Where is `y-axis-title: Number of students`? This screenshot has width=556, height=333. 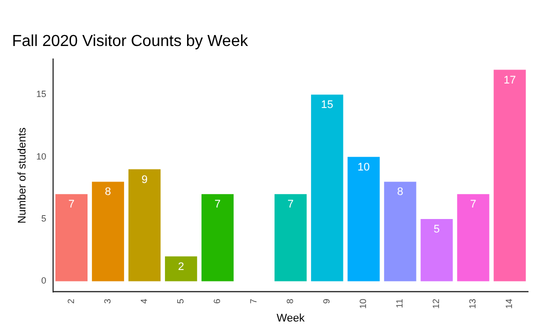 y-axis-title: Number of students is located at coordinates (22, 175).